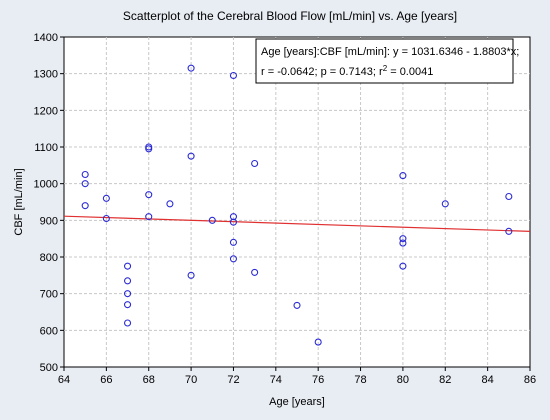 Image resolution: width=550 pixels, height=420 pixels. Describe the element at coordinates (445, 380) in the screenshot. I see `x-tick-label: 82` at that location.